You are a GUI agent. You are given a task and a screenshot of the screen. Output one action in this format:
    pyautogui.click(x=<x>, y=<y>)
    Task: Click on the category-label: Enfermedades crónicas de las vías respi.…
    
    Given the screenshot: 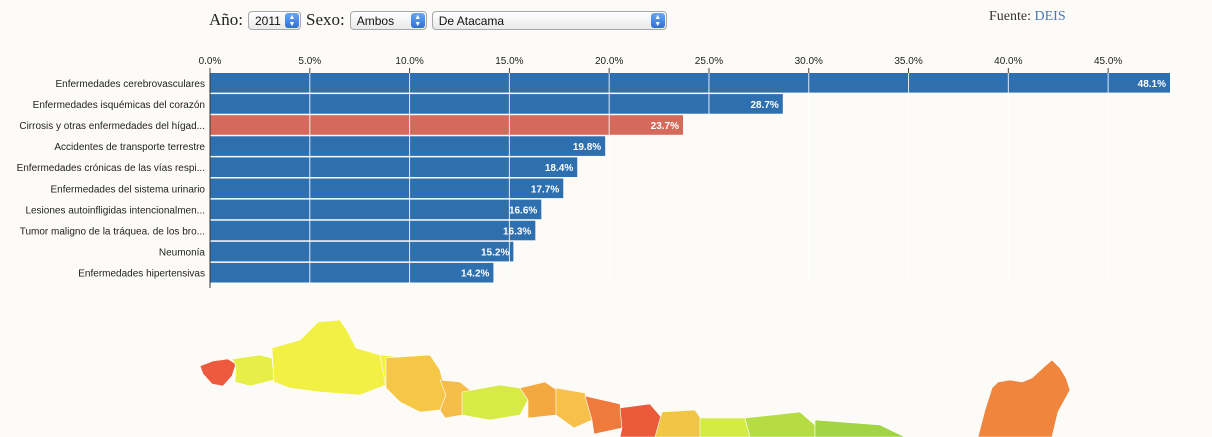 What is the action you would take?
    pyautogui.click(x=111, y=168)
    